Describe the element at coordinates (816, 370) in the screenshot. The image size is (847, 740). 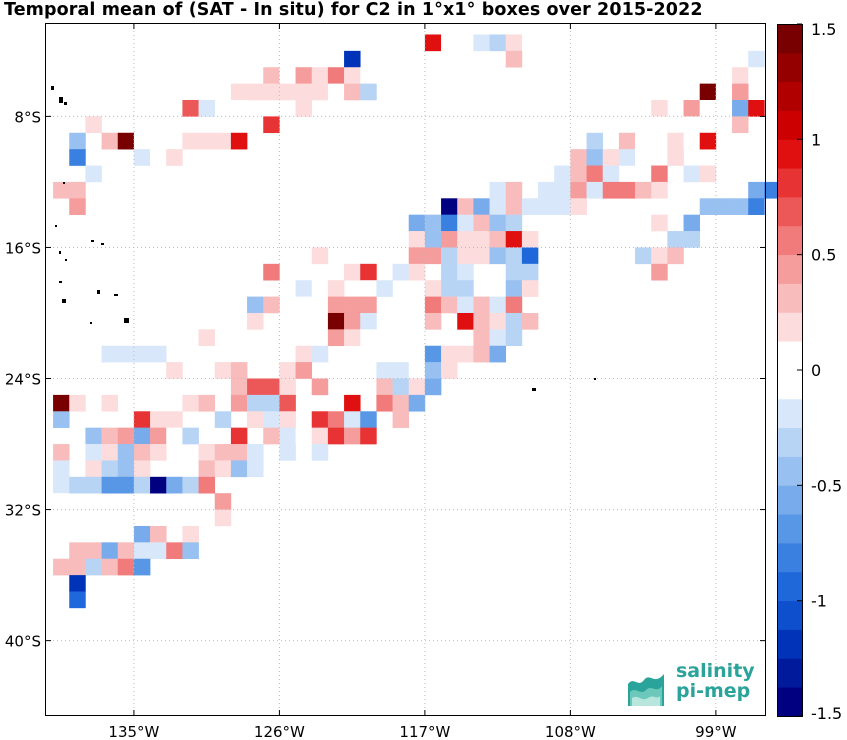
I see `colorbar-tick-label: 0` at that location.